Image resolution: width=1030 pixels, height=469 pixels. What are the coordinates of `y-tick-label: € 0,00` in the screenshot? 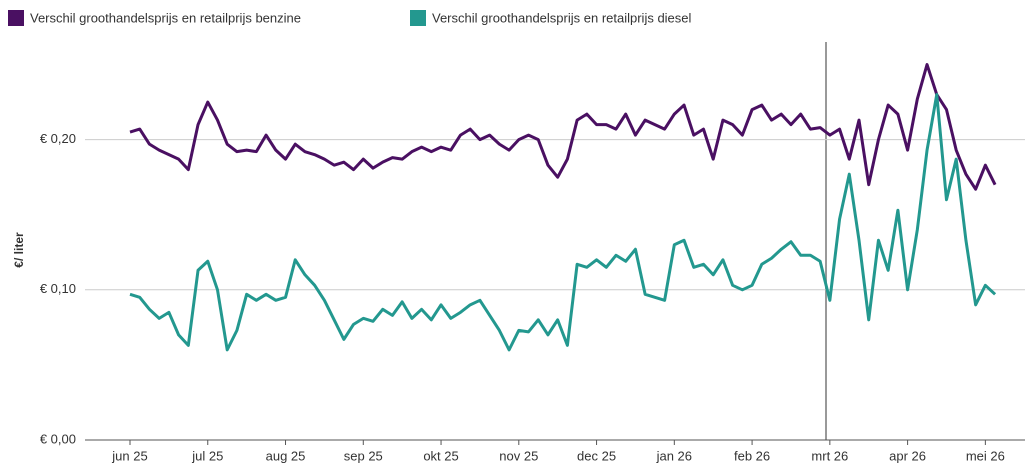 It's located at (58, 438).